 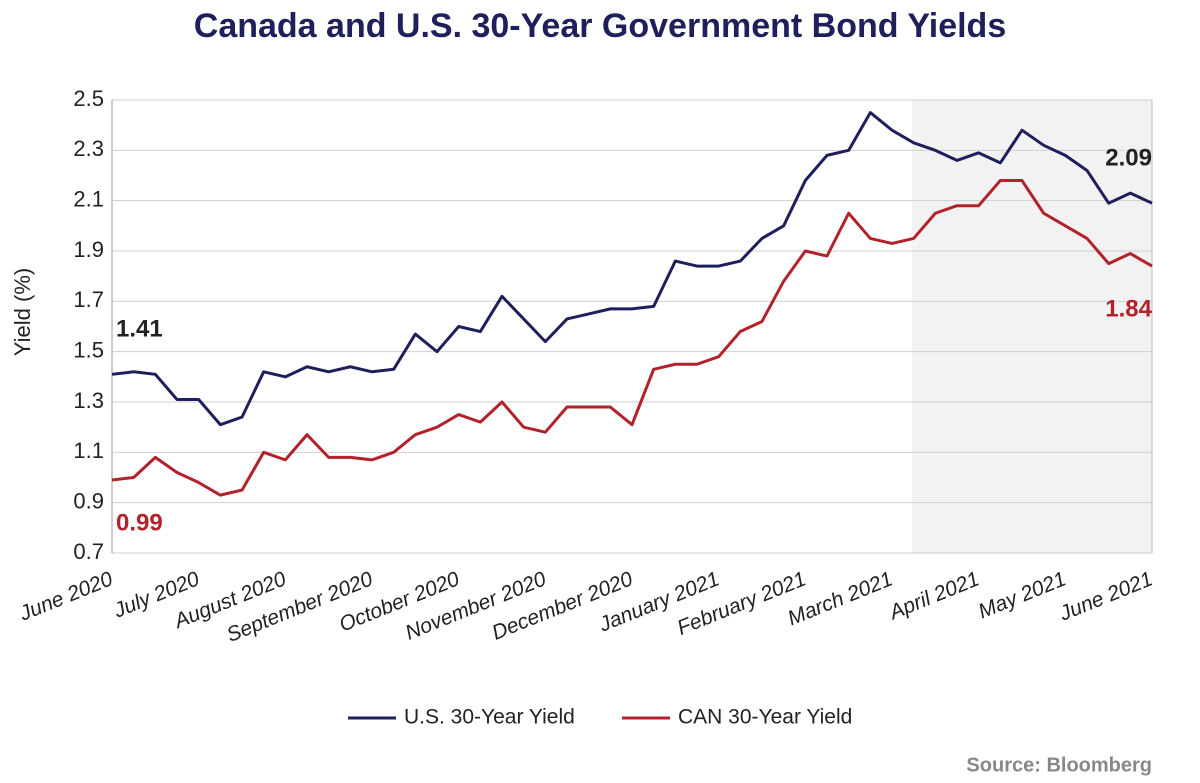 What do you see at coordinates (88, 198) in the screenshot?
I see `y-tick-label: 2.1` at bounding box center [88, 198].